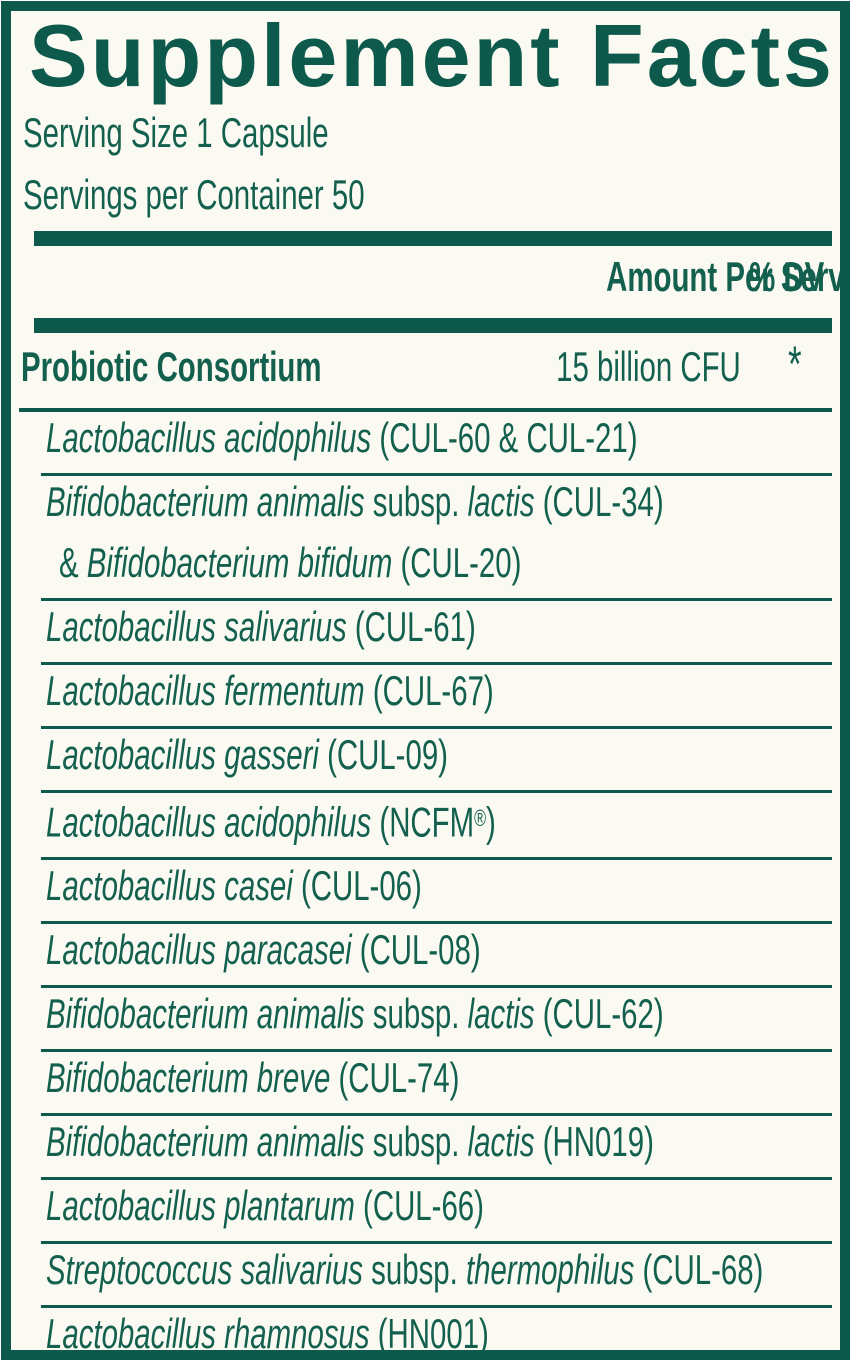 This screenshot has width=851, height=1361. What do you see at coordinates (425, 372) in the screenshot?
I see `consortium-row: Probiotic Consortium 15 billion CFU *` at bounding box center [425, 372].